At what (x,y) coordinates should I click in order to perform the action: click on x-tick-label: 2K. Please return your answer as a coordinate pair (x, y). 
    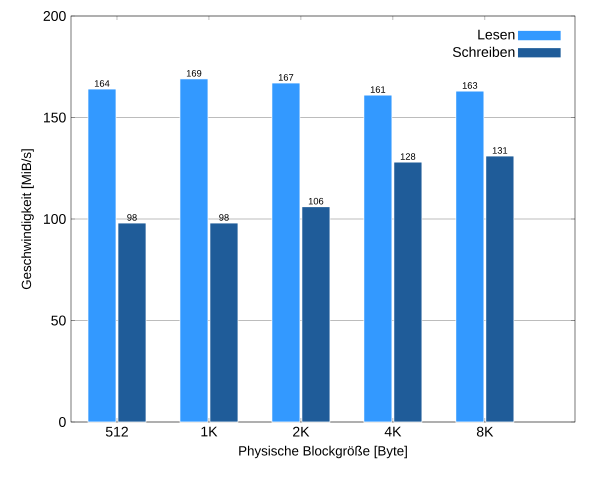
    Looking at the image, I should click on (301, 431).